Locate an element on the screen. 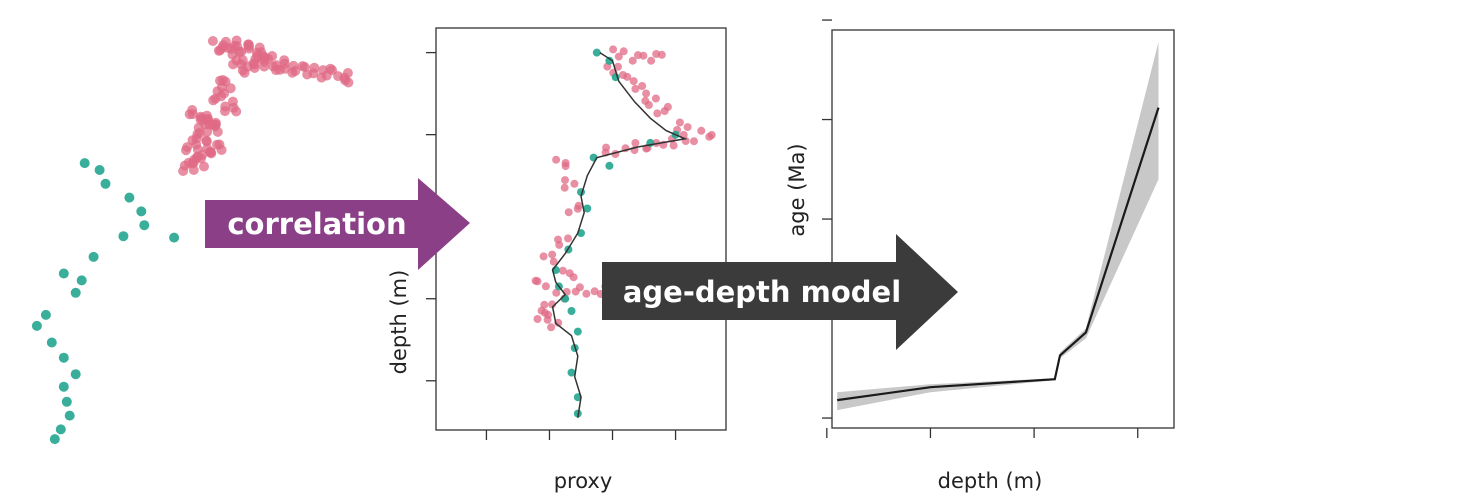 Image resolution: width=1462 pixels, height=504 pixels. proxy-plot-points is located at coordinates (623, 231).